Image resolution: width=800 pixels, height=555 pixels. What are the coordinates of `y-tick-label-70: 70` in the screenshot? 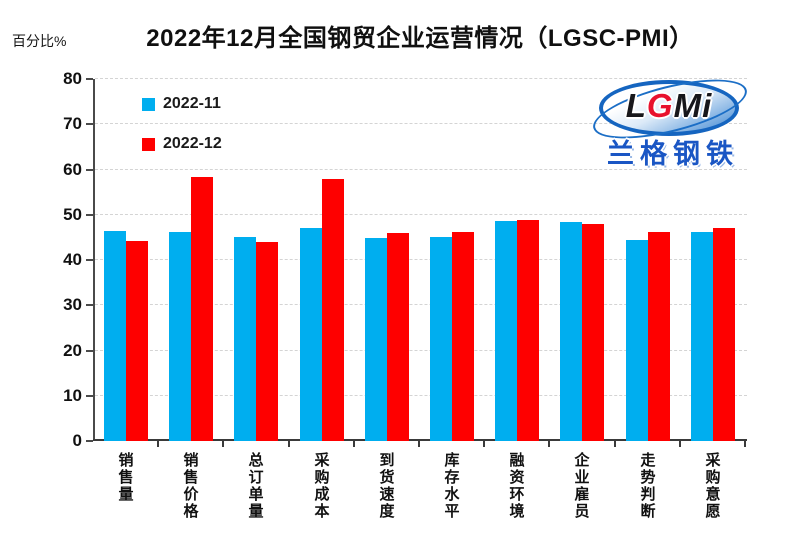 It's located at (72, 124).